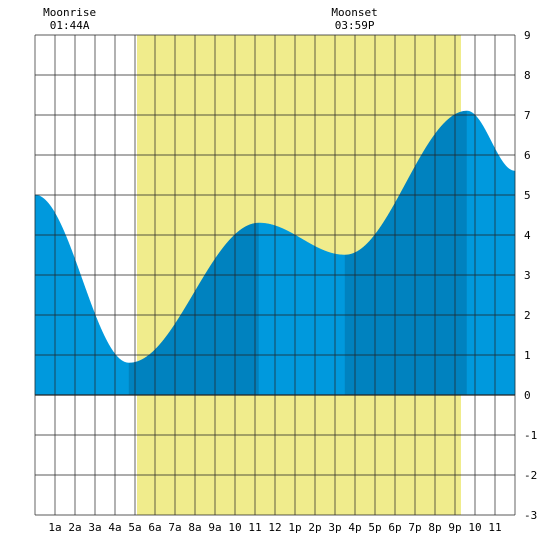  What do you see at coordinates (530, 475) in the screenshot?
I see `y-tick-label: -2` at bounding box center [530, 475].